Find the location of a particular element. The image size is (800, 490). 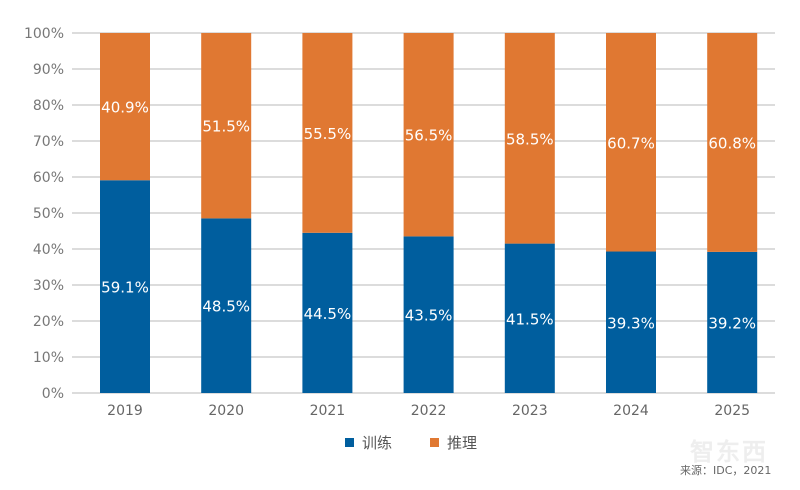

data-label: 58.5% is located at coordinates (530, 139).